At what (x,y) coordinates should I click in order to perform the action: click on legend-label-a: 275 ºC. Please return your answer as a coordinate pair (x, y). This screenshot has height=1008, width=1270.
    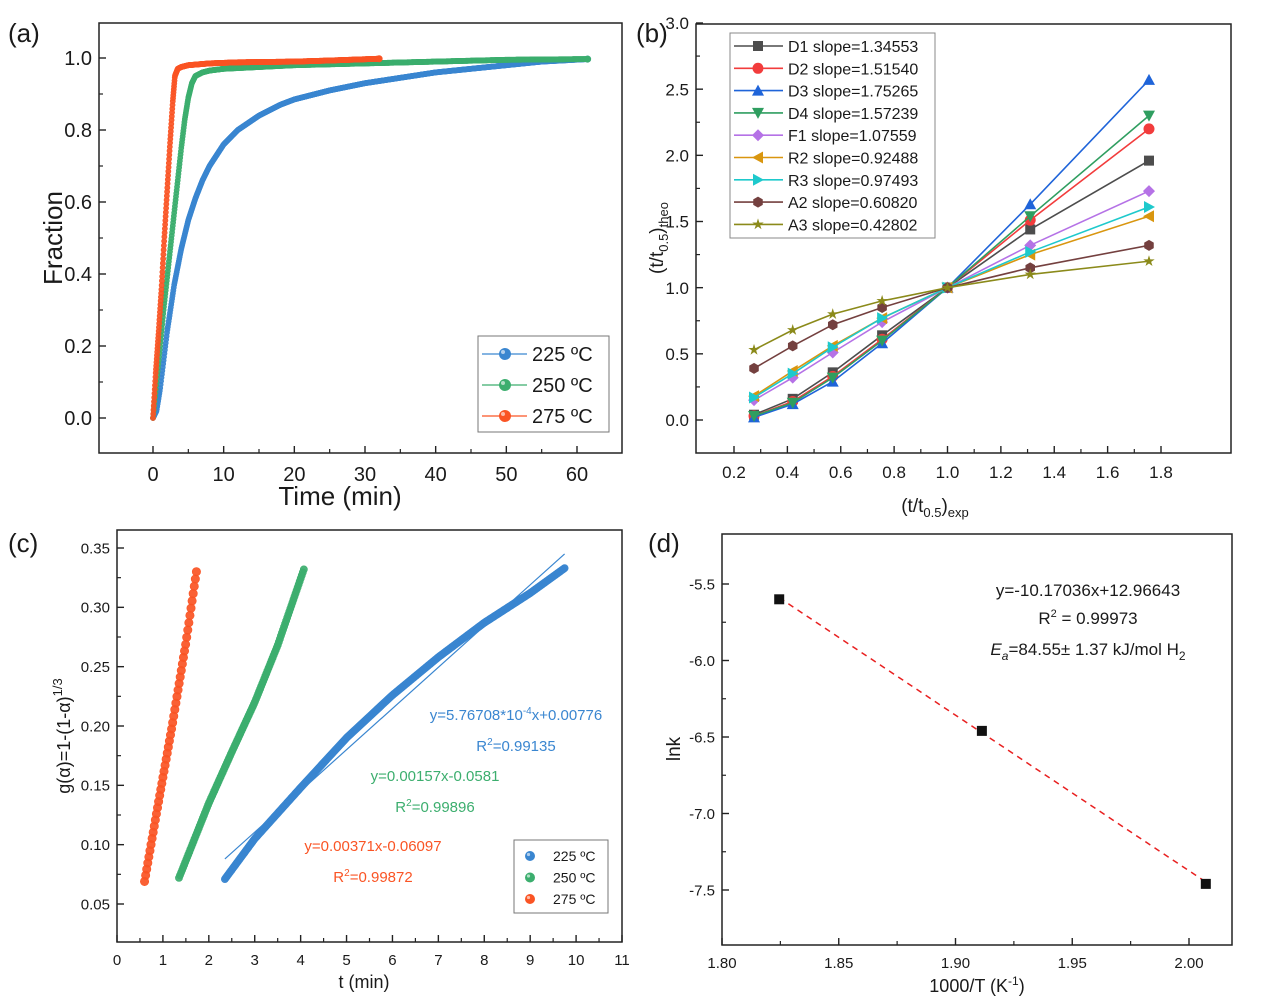
    Looking at the image, I should click on (562, 417).